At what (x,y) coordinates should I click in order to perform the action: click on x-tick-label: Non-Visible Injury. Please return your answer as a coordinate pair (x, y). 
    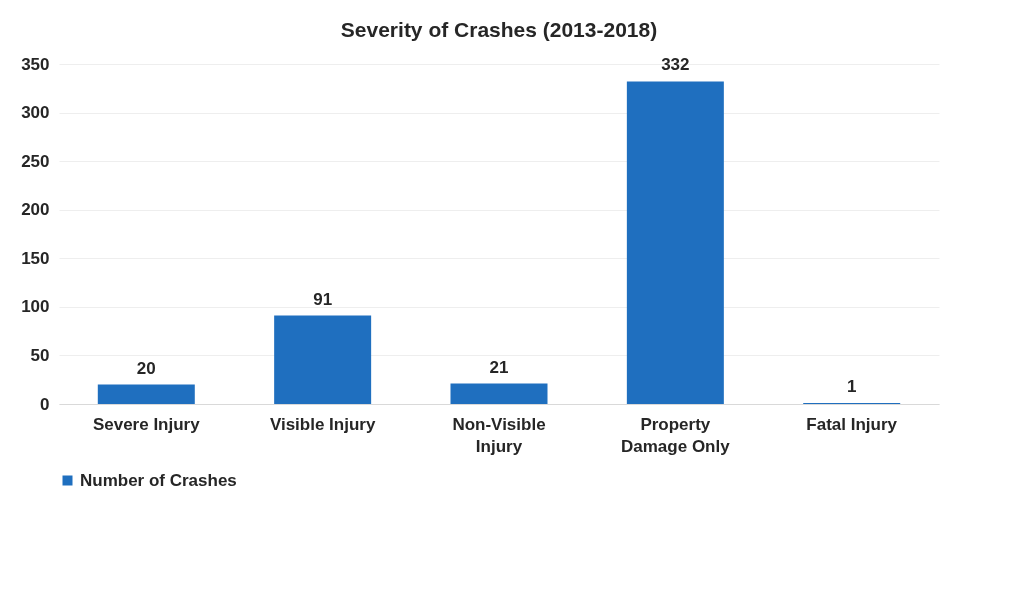
    Looking at the image, I should click on (499, 435).